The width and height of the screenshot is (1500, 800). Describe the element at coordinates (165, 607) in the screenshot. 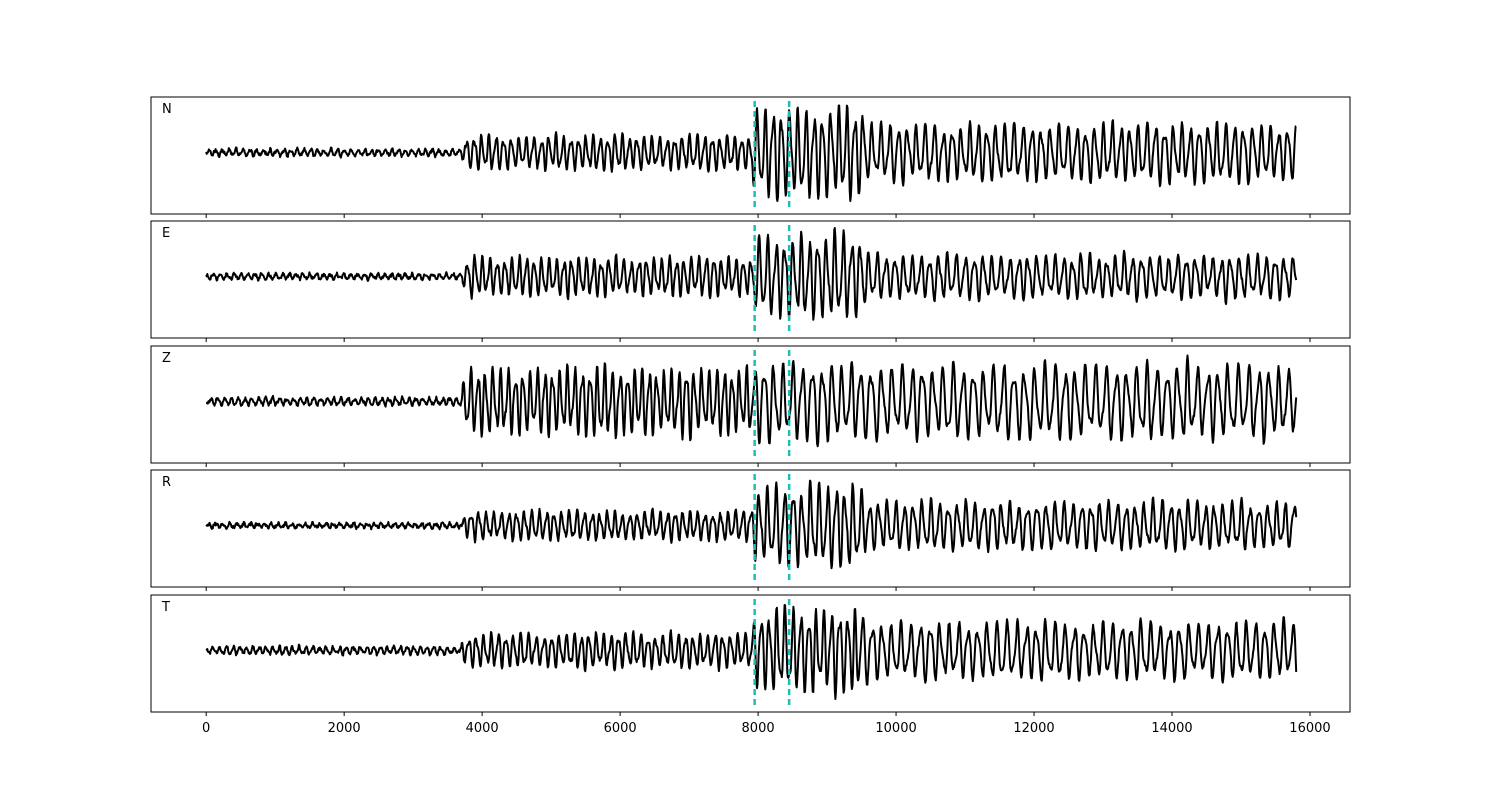

I see `panel-label-t: T` at that location.